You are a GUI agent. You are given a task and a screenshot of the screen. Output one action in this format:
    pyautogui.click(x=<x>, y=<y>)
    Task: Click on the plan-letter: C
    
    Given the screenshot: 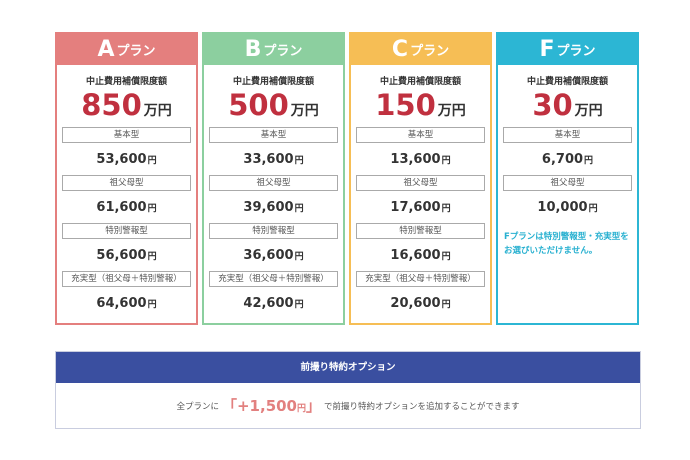 What is the action you would take?
    pyautogui.click(x=400, y=49)
    